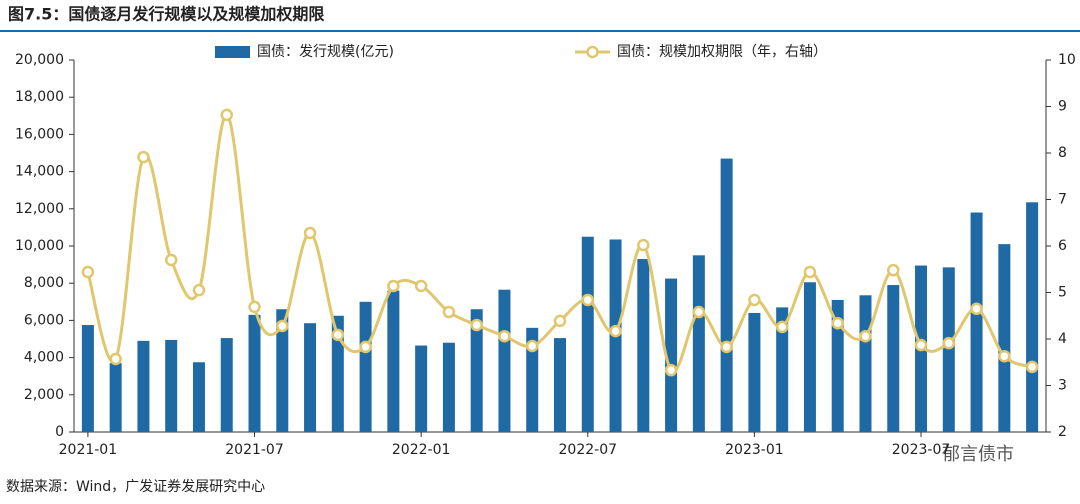 The height and width of the screenshot is (504, 1080). Describe the element at coordinates (978, 454) in the screenshot. I see `watermark: 郁言债市` at that location.